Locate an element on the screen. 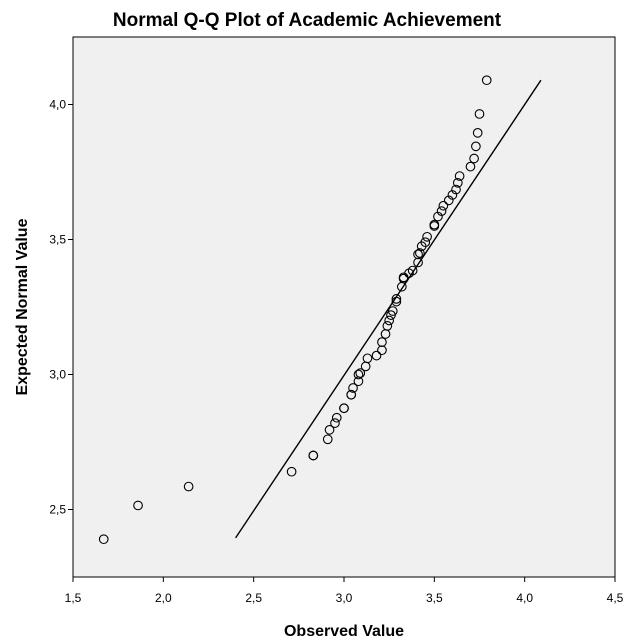  x-axis: 1,5 2,0 2,5 3,0 3,5 4,0 4,5 is located at coordinates (344, 591).